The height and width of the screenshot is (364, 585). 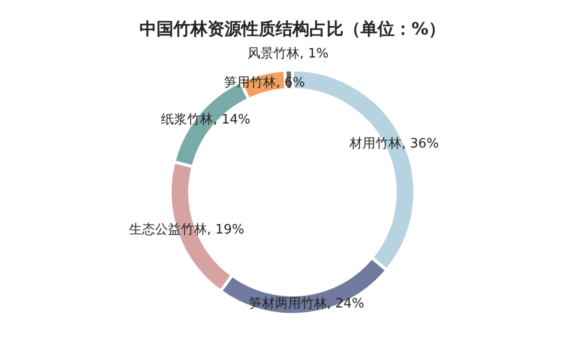 What do you see at coordinates (394, 144) in the screenshot?
I see `slice-label: 材用竹林, 36%` at bounding box center [394, 144].